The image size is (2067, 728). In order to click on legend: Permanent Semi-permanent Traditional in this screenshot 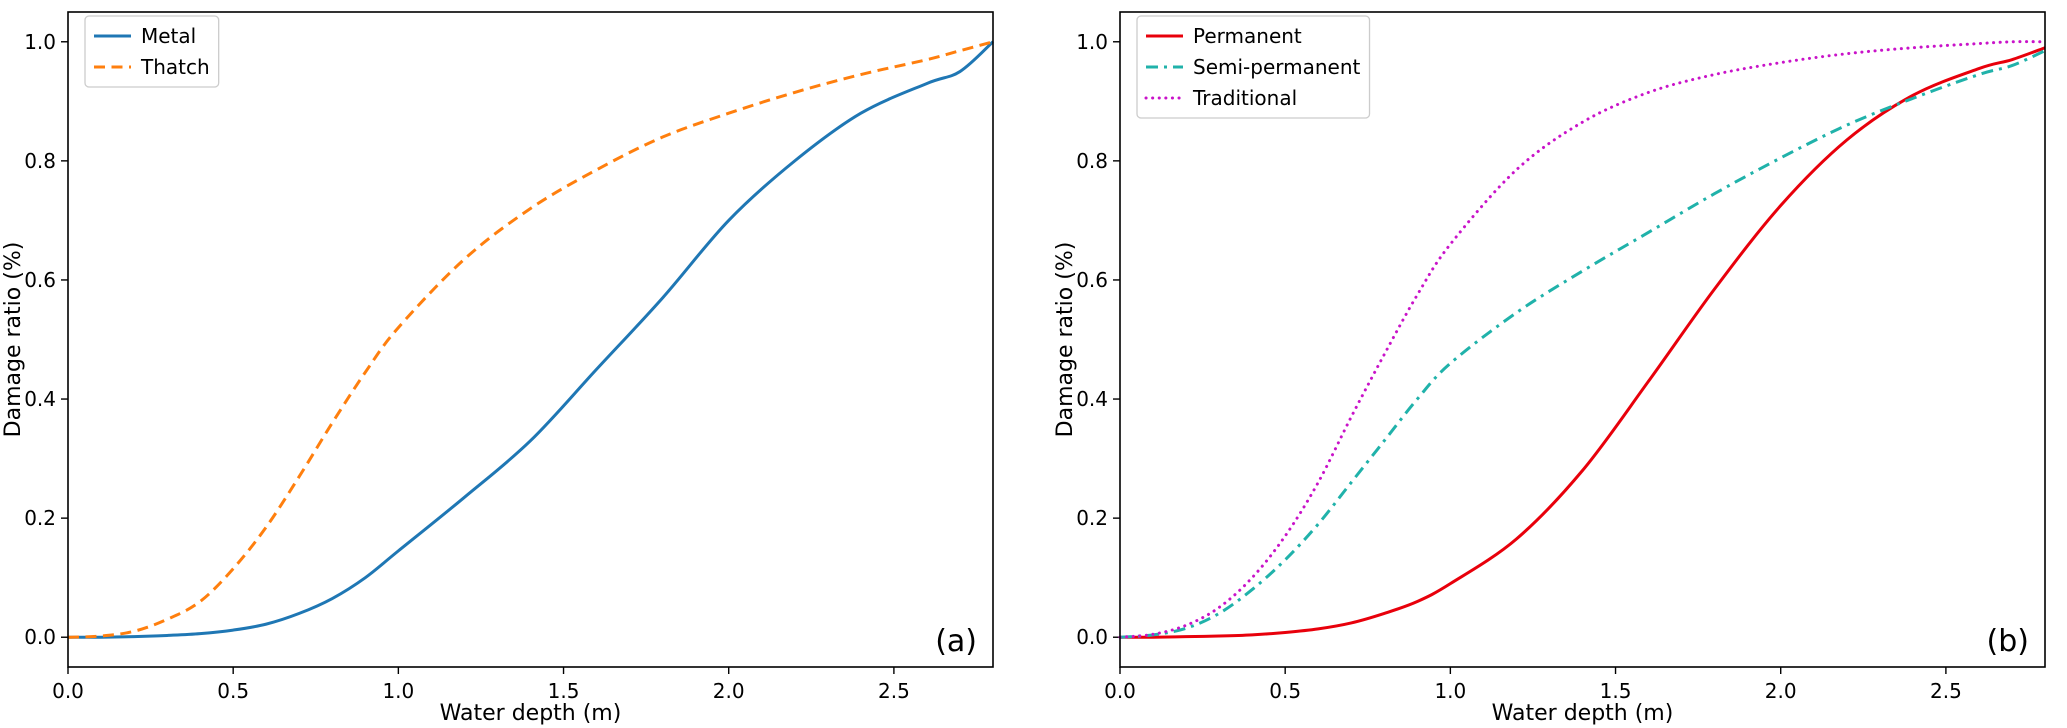, I will do `click(1253, 67)`.